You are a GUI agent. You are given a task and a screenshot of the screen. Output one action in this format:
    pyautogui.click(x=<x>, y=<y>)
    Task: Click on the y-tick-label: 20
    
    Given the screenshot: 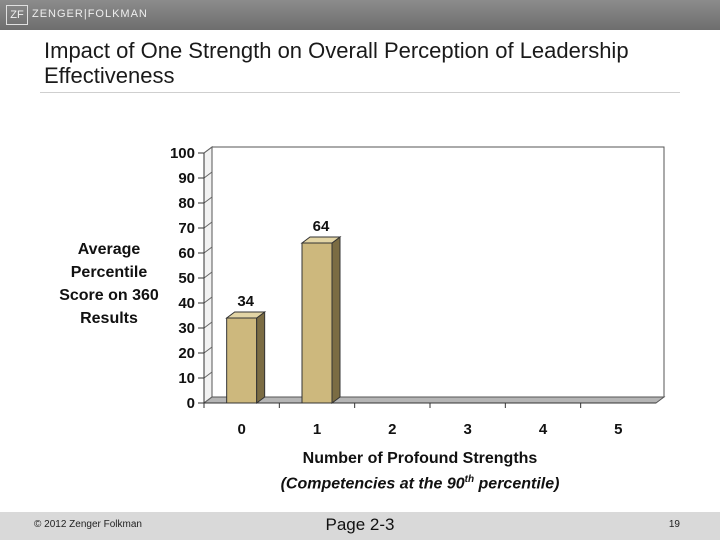 What is the action you would take?
    pyautogui.click(x=186, y=353)
    